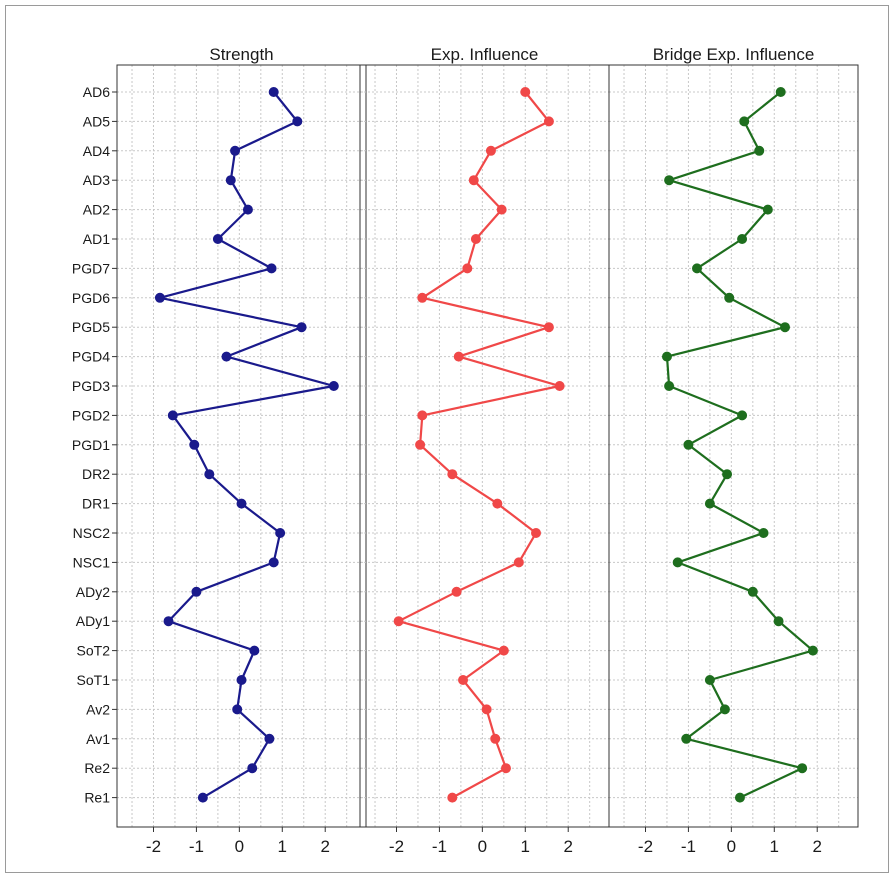 The height and width of the screenshot is (879, 895). I want to click on y-tick-label: AD4, so click(96, 151).